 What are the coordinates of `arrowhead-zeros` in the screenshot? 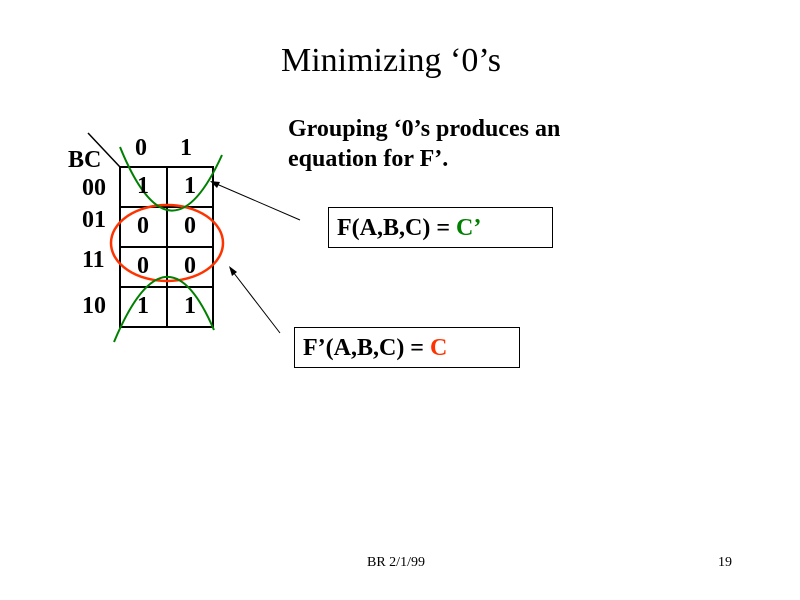 It's located at (233, 271).